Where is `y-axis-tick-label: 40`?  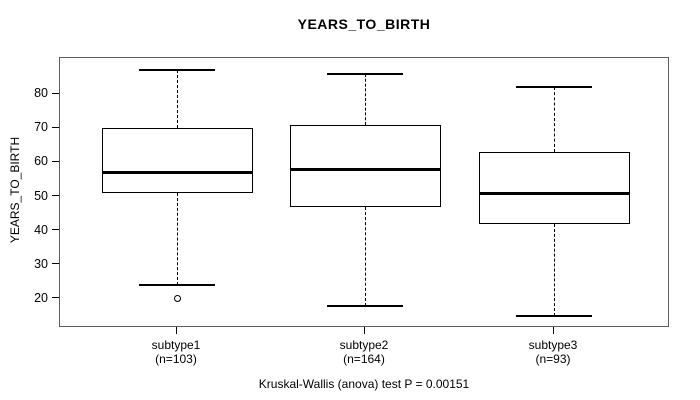
y-axis-tick-label: 40 is located at coordinates (41, 229).